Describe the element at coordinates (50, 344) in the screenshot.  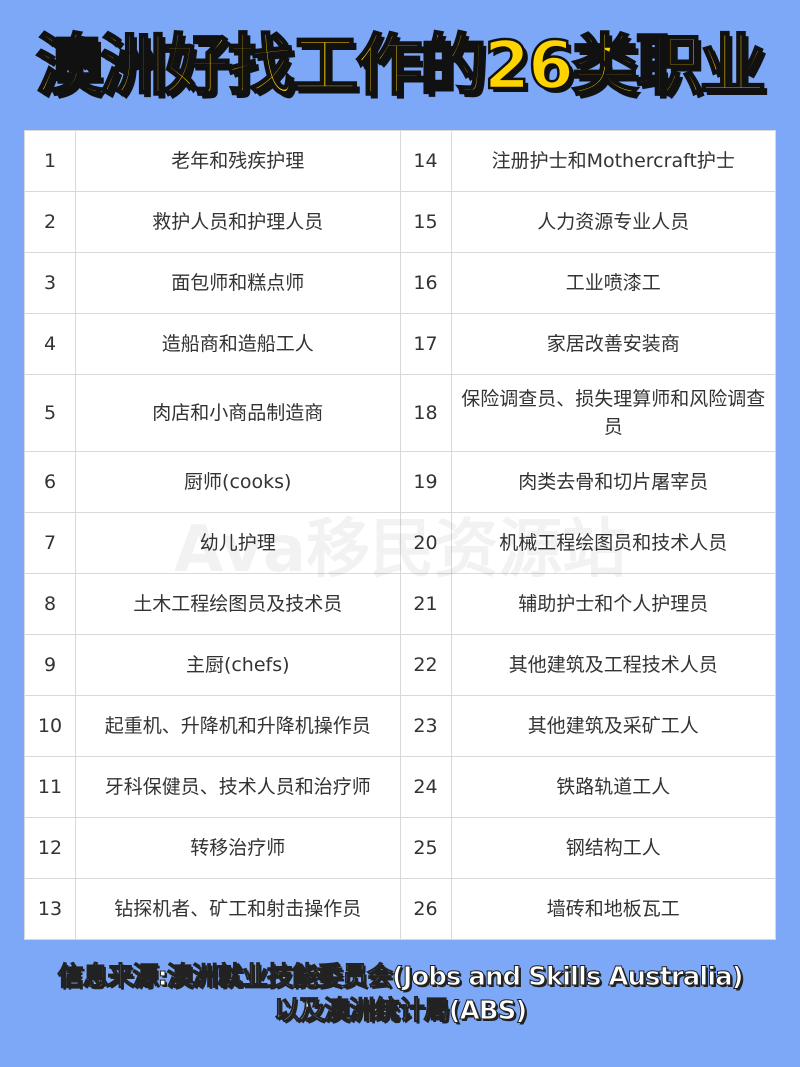
I see `occupation-number: 4` at that location.